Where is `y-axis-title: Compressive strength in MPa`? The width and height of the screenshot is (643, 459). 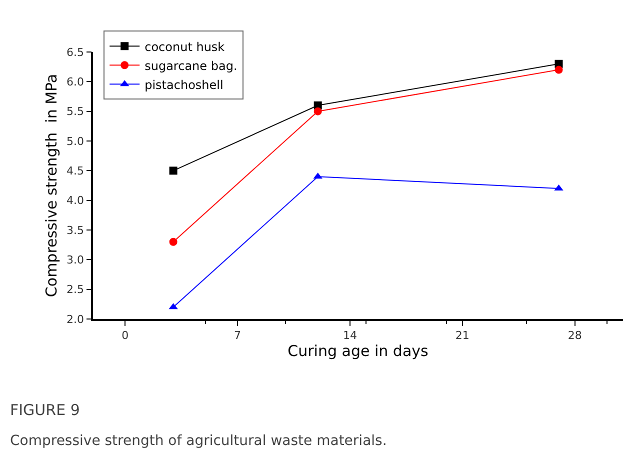 y-axis-title: Compressive strength in MPa is located at coordinates (51, 186).